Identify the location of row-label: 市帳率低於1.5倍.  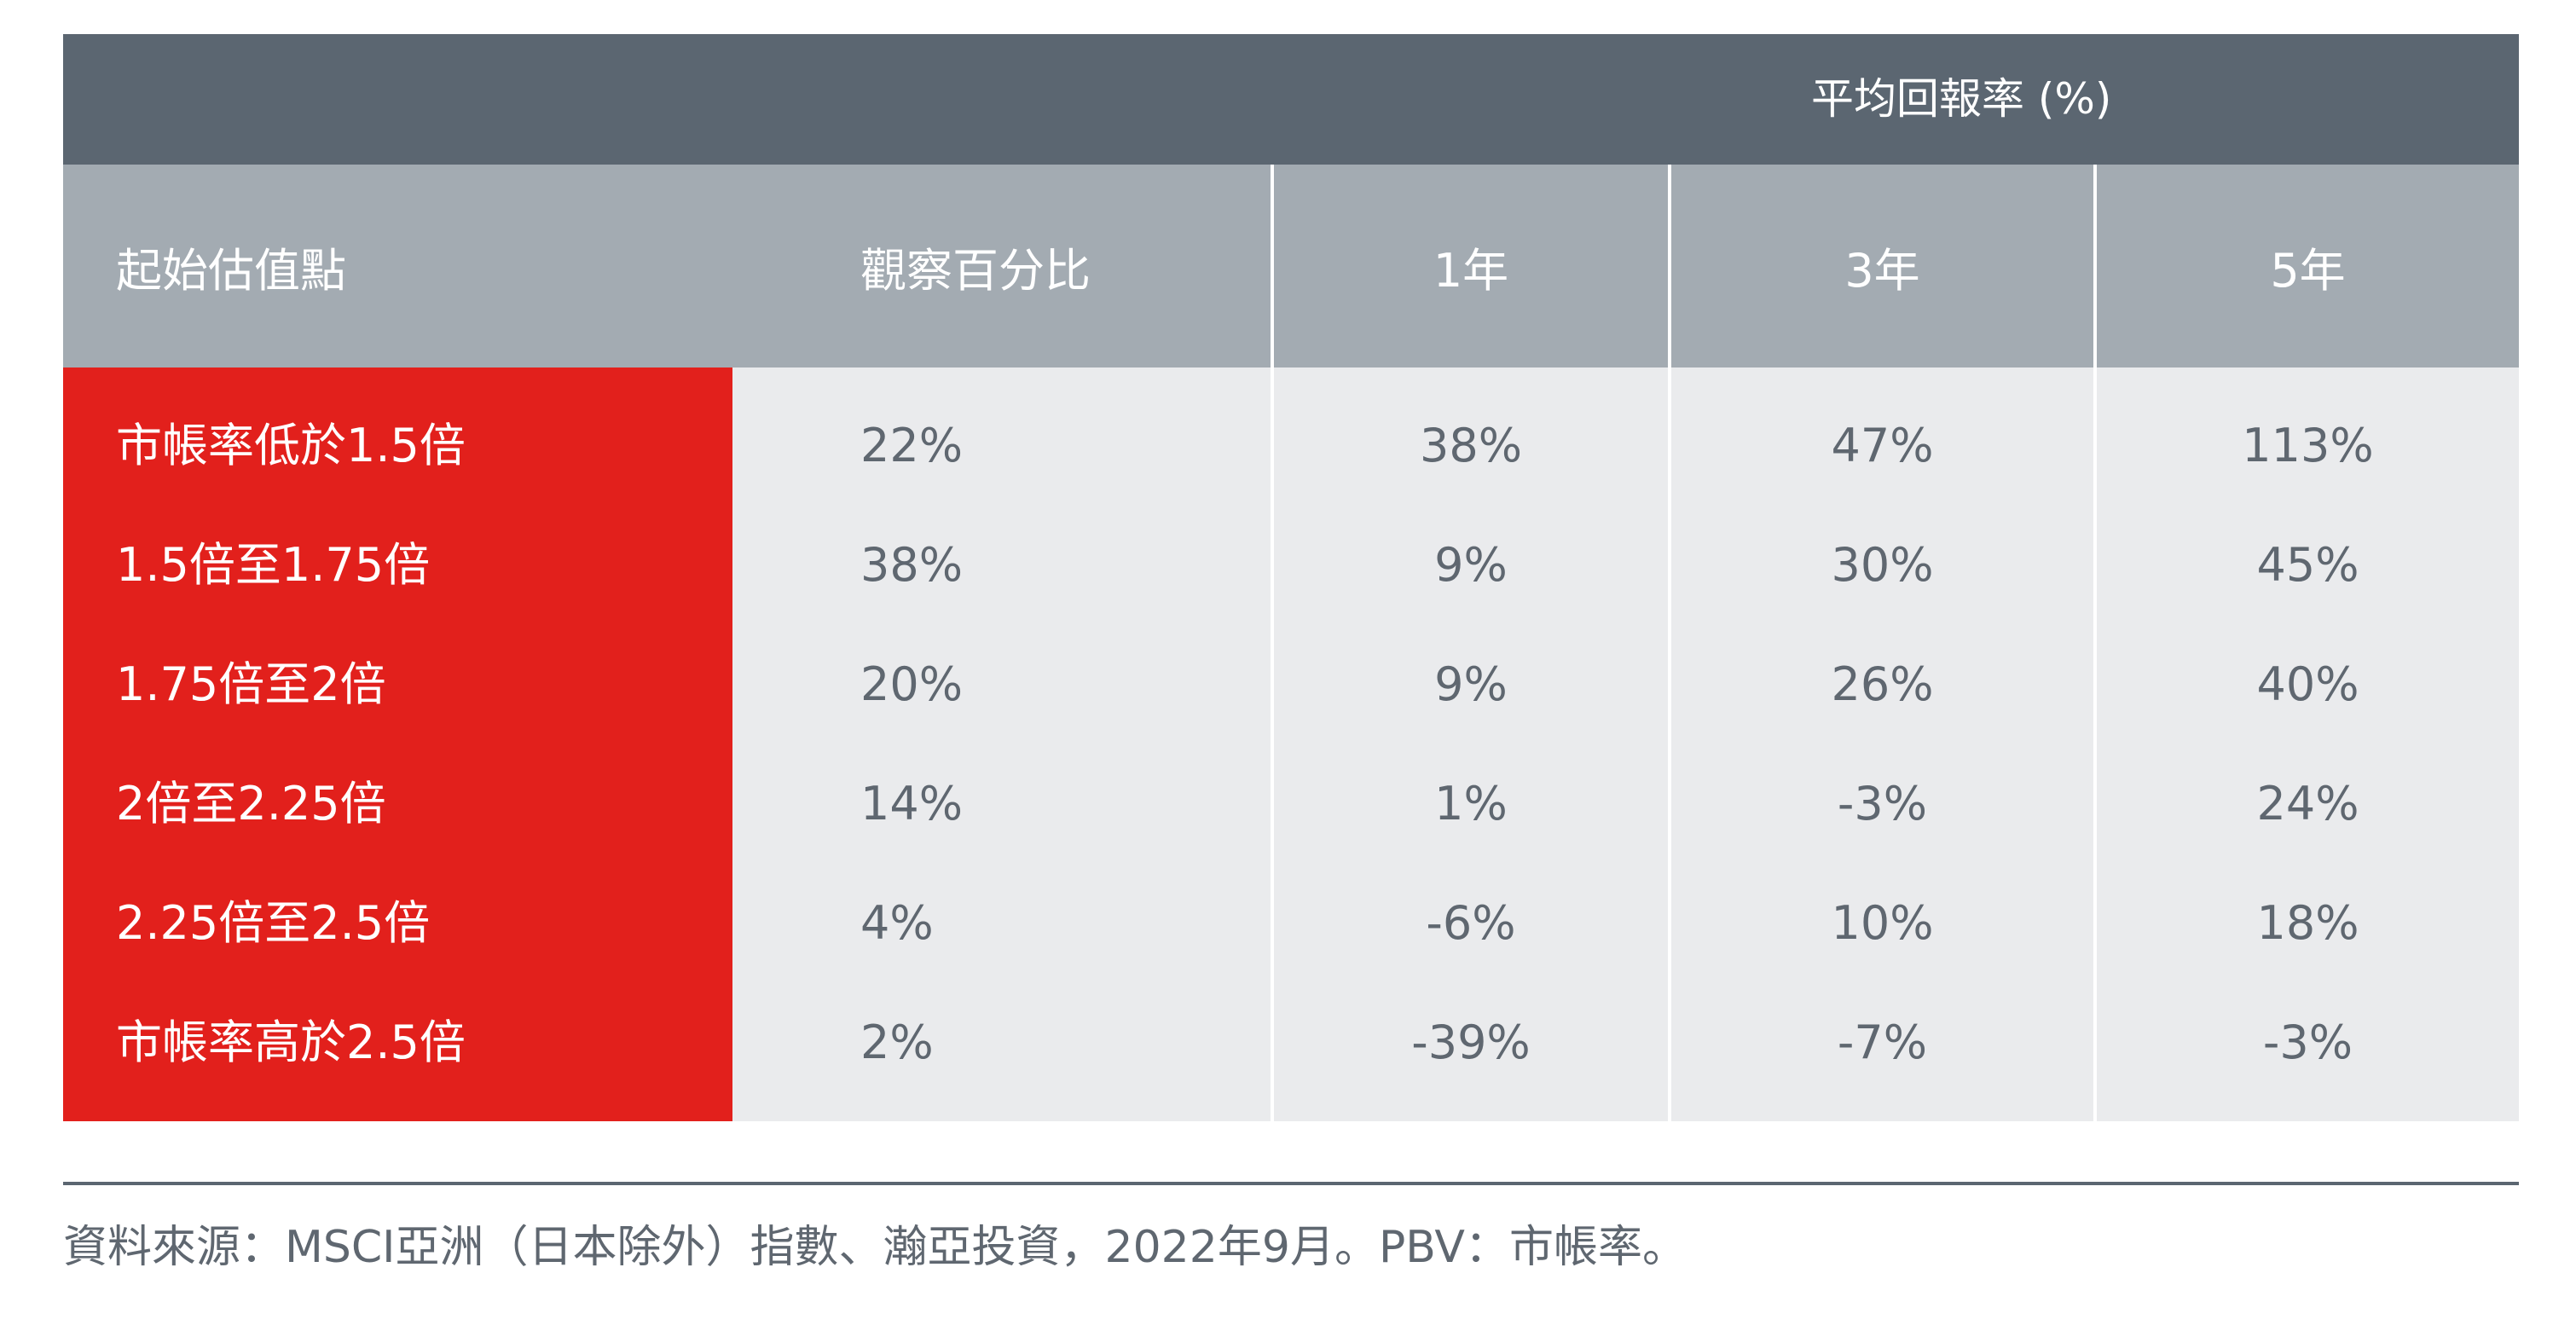
(291, 445).